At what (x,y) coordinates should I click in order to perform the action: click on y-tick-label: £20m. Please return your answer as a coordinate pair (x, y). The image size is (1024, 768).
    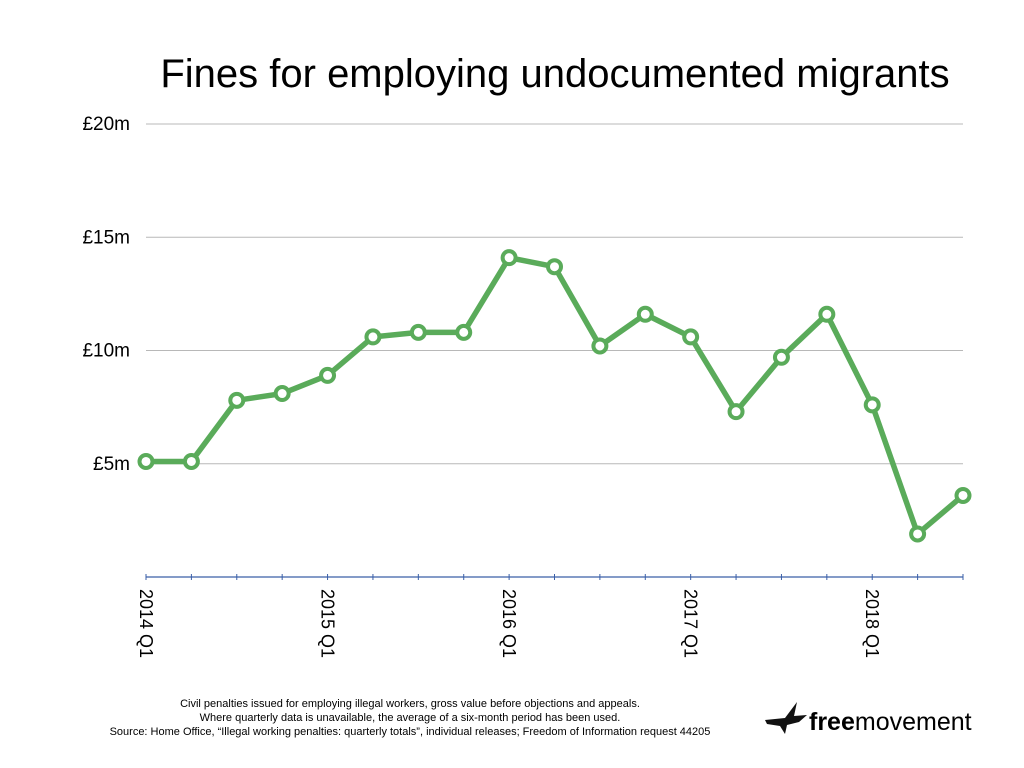
    Looking at the image, I should click on (106, 124).